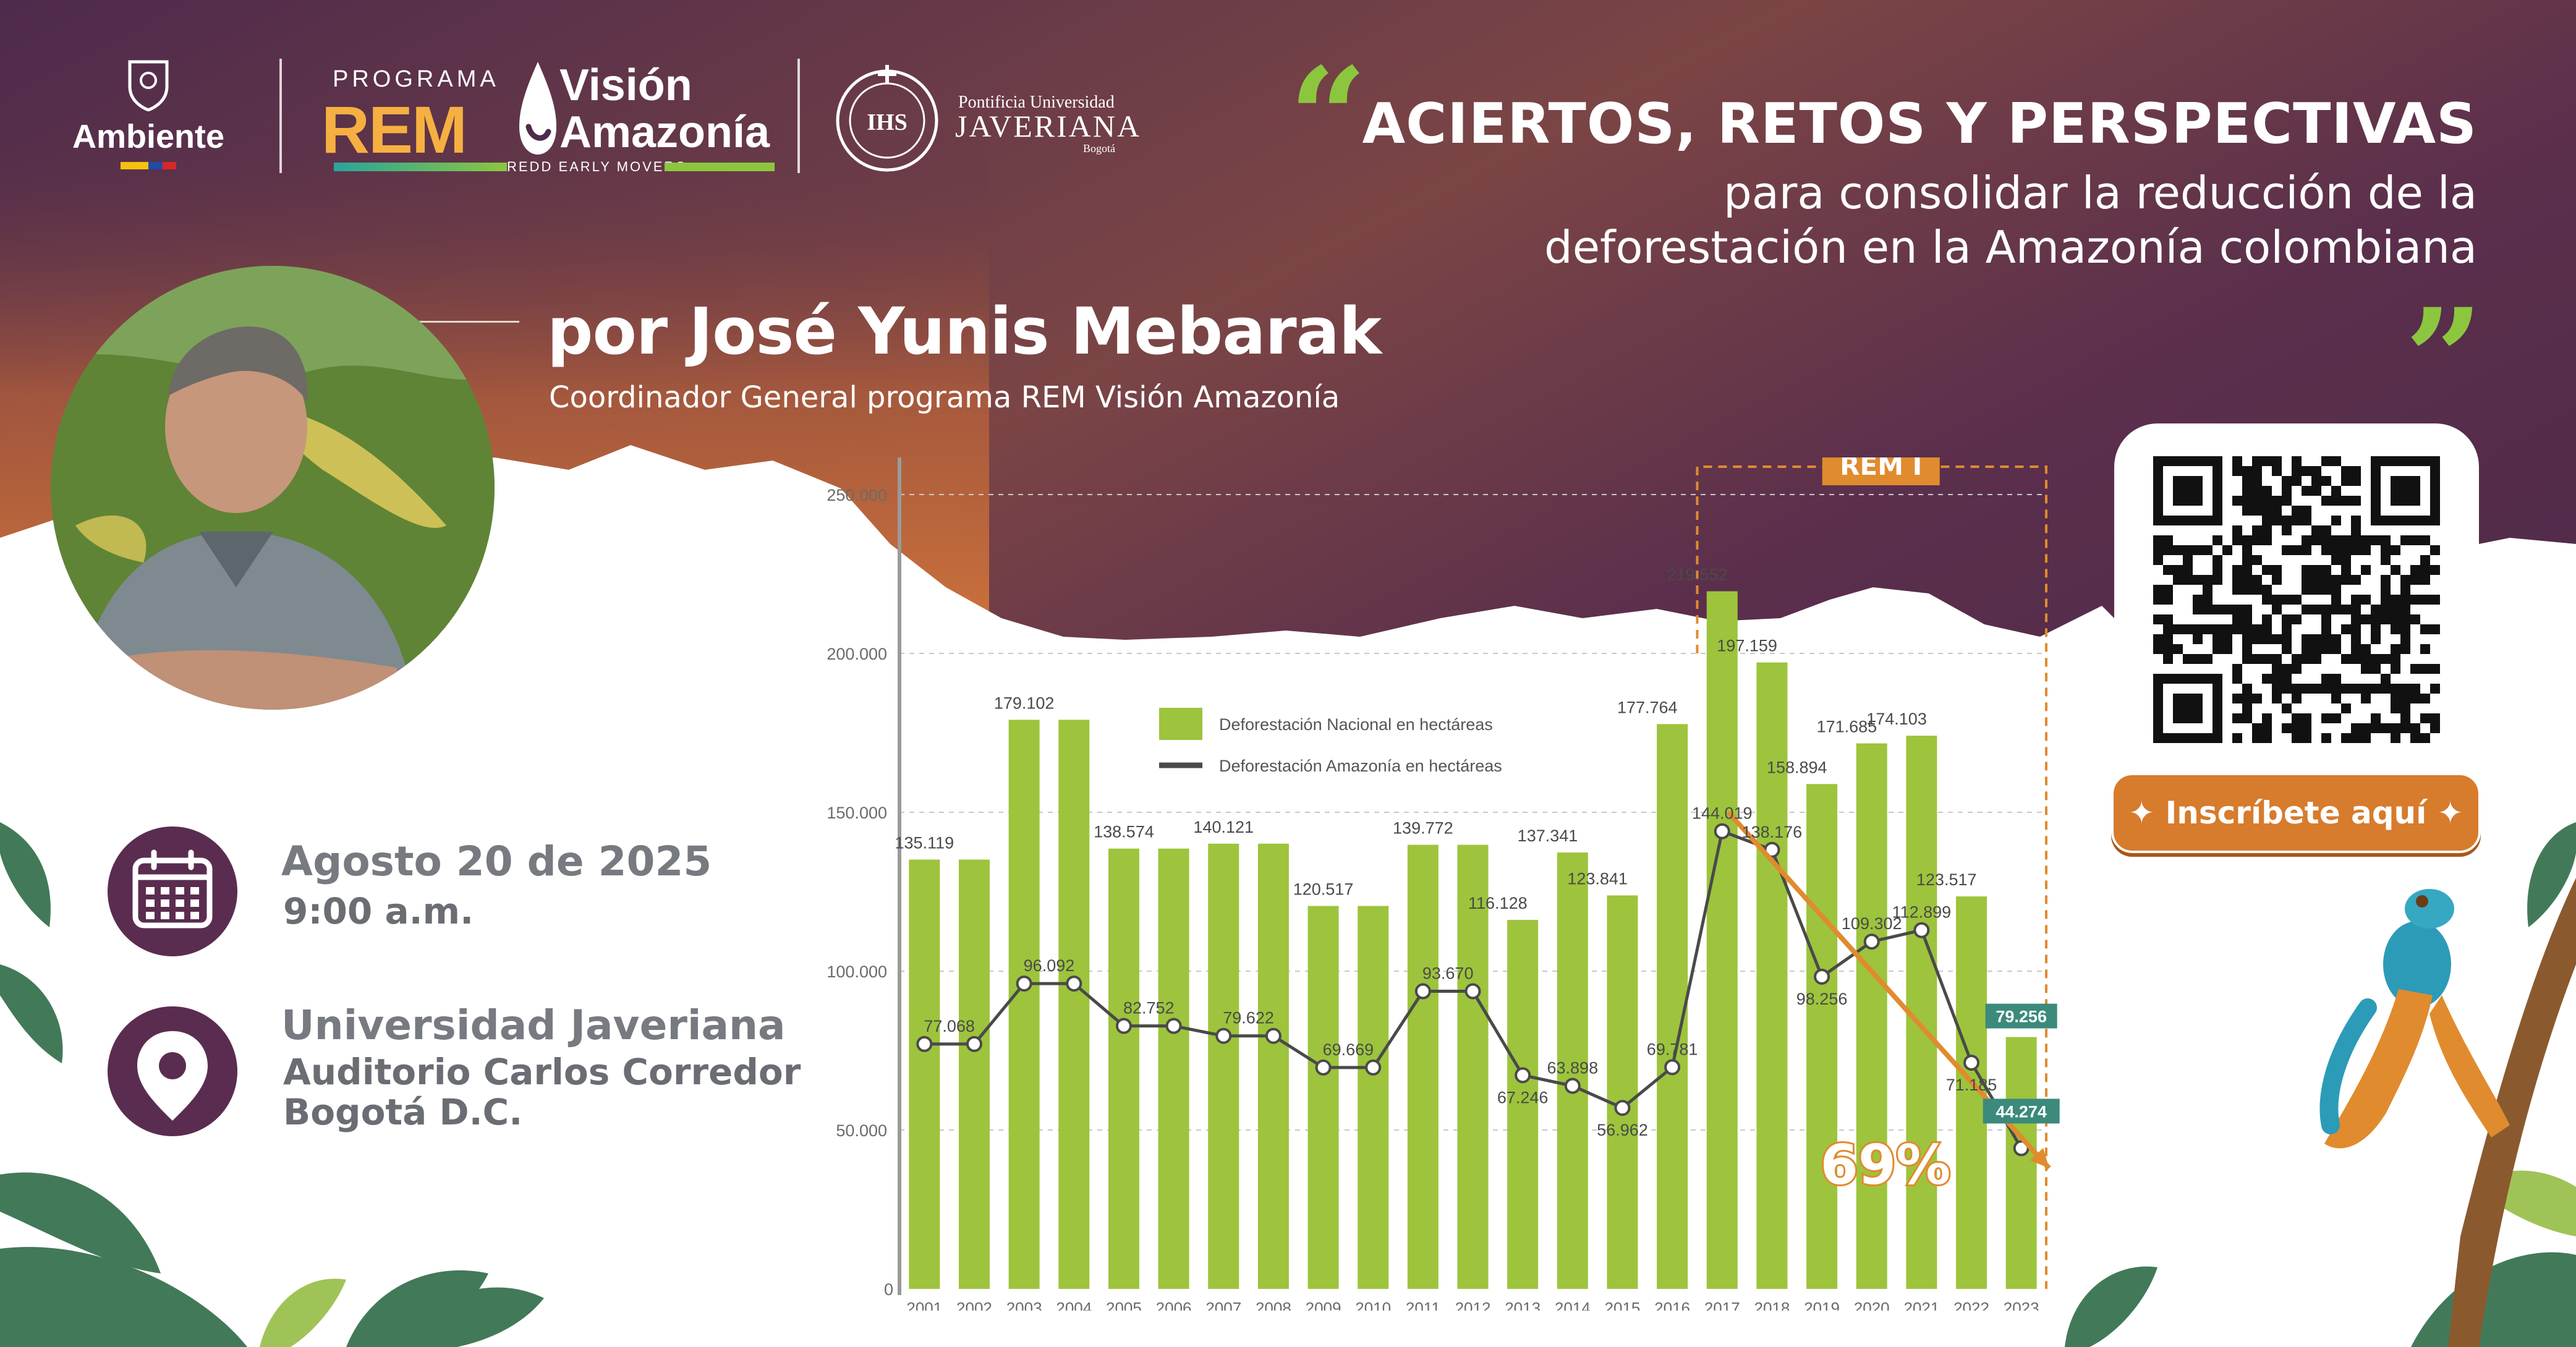 The image size is (2576, 1347). I want to click on ambiente-name: Ambiente, so click(148, 136).